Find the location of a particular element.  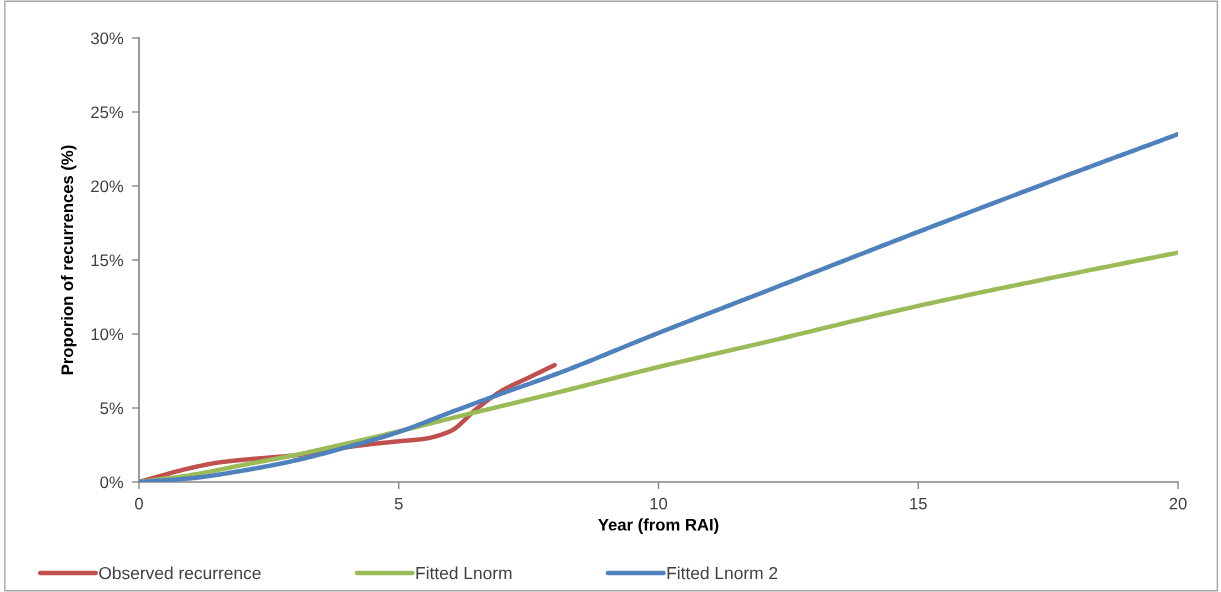

y-tick-label: 15% is located at coordinates (107, 260).